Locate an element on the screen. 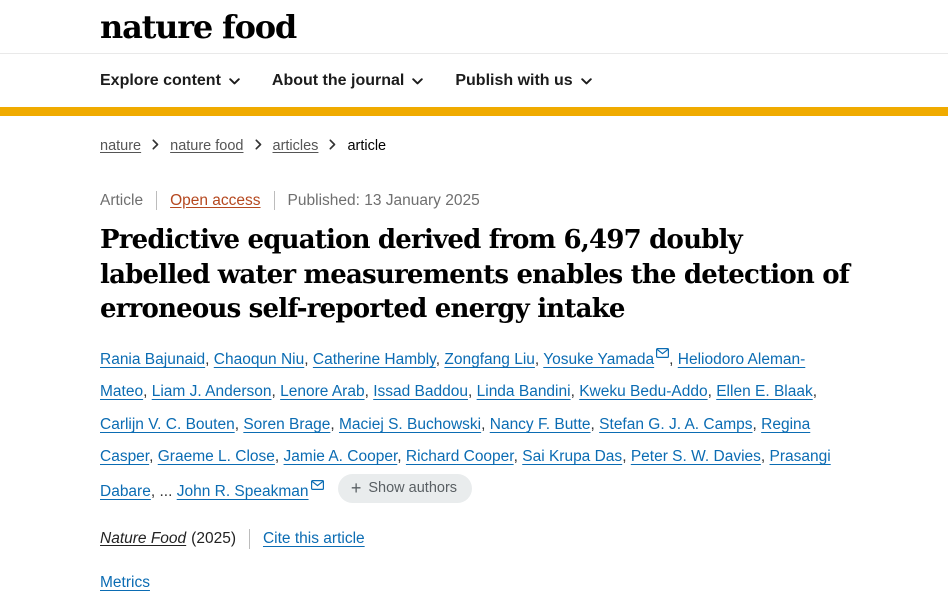  author-link: Regina Casper is located at coordinates (455, 440).